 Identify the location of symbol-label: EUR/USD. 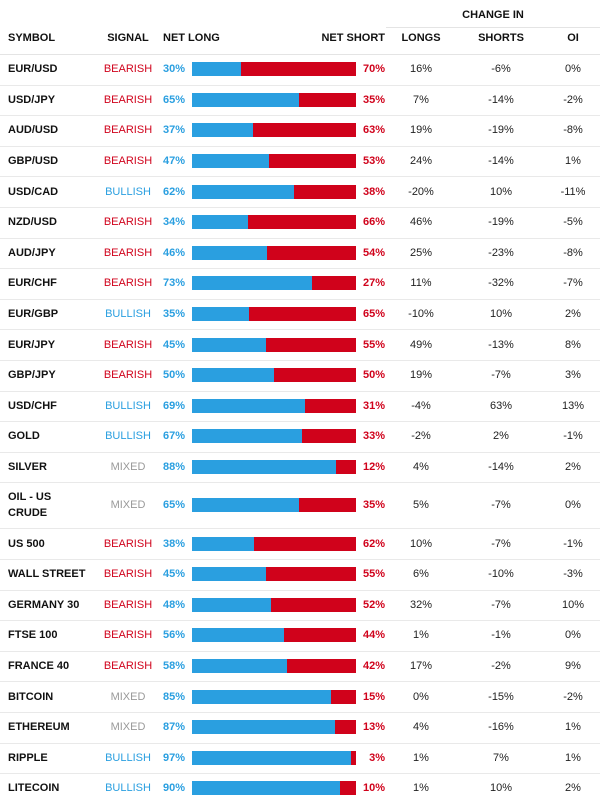
(33, 69).